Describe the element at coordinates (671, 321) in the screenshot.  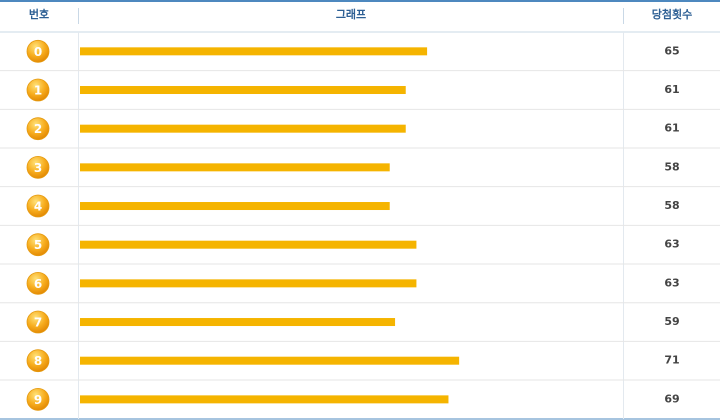
I see `count-label: 59` at that location.